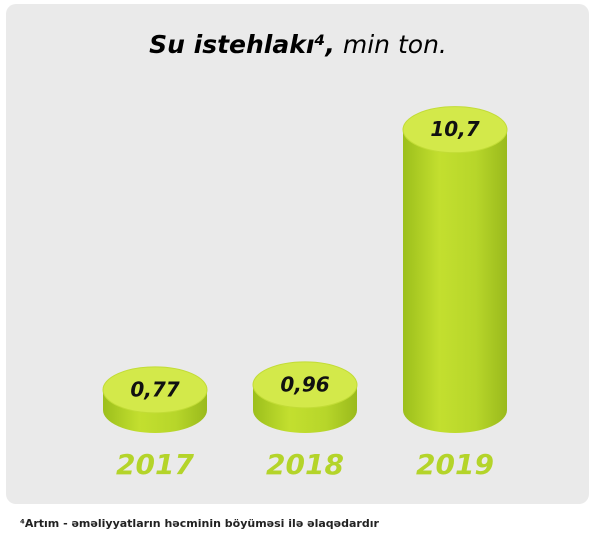  I want to click on value-label: 10,7, so click(454, 129).